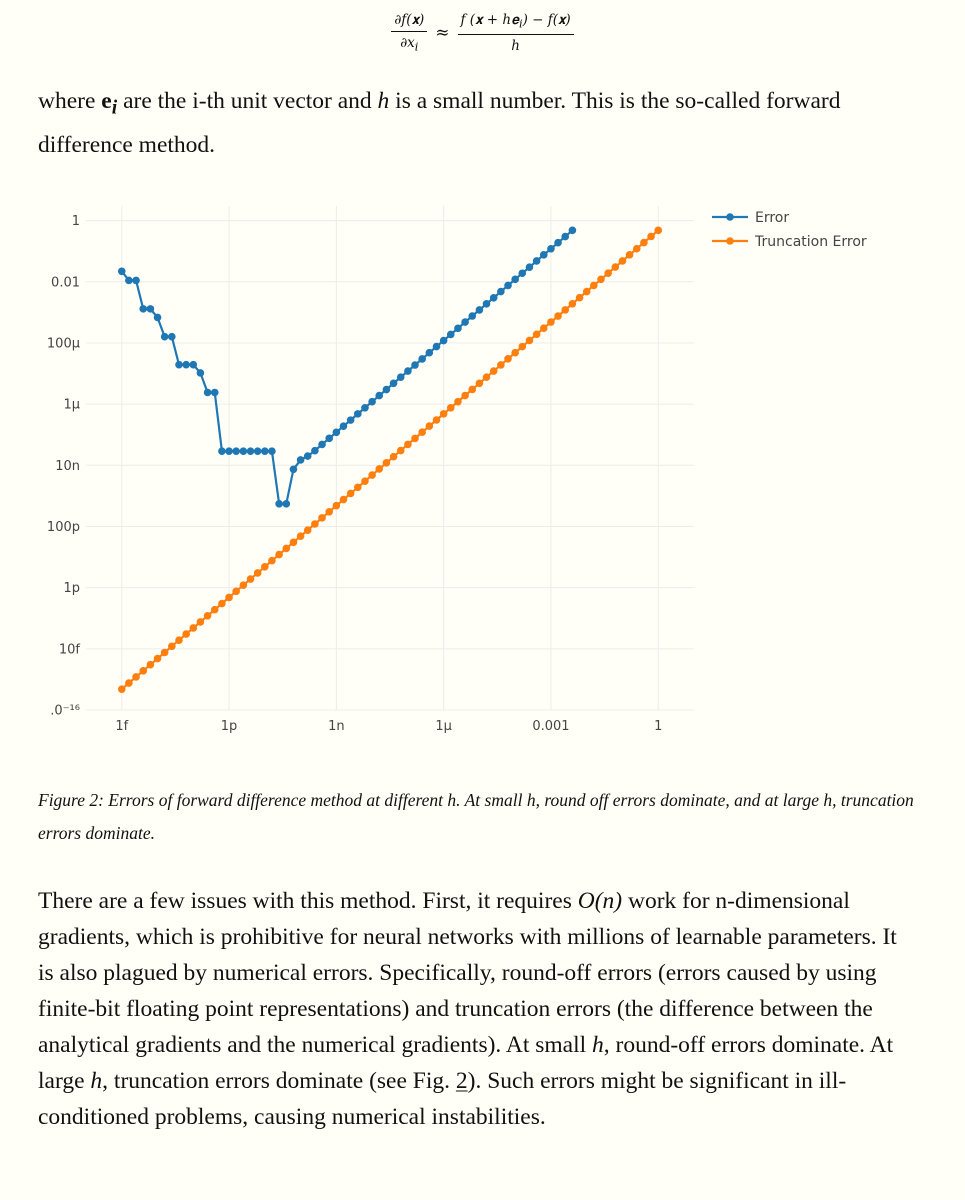  I want to click on unit-vector-letter: e, so click(106, 101).